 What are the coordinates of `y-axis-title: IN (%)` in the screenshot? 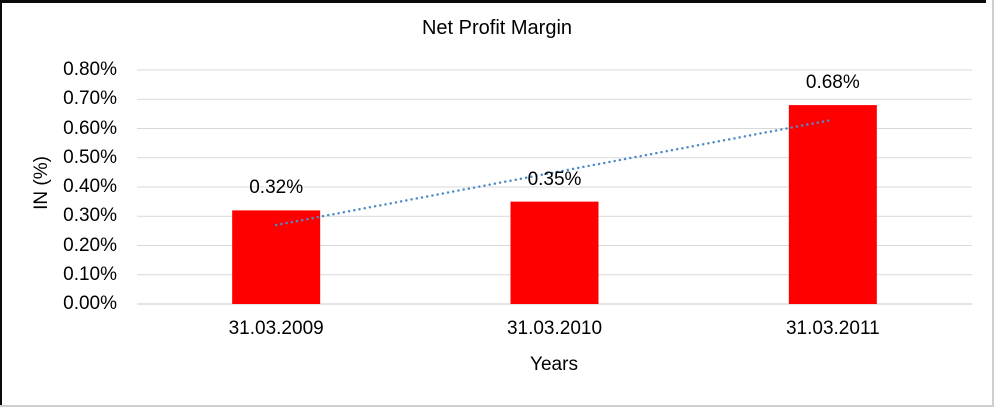 It's located at (41, 183).